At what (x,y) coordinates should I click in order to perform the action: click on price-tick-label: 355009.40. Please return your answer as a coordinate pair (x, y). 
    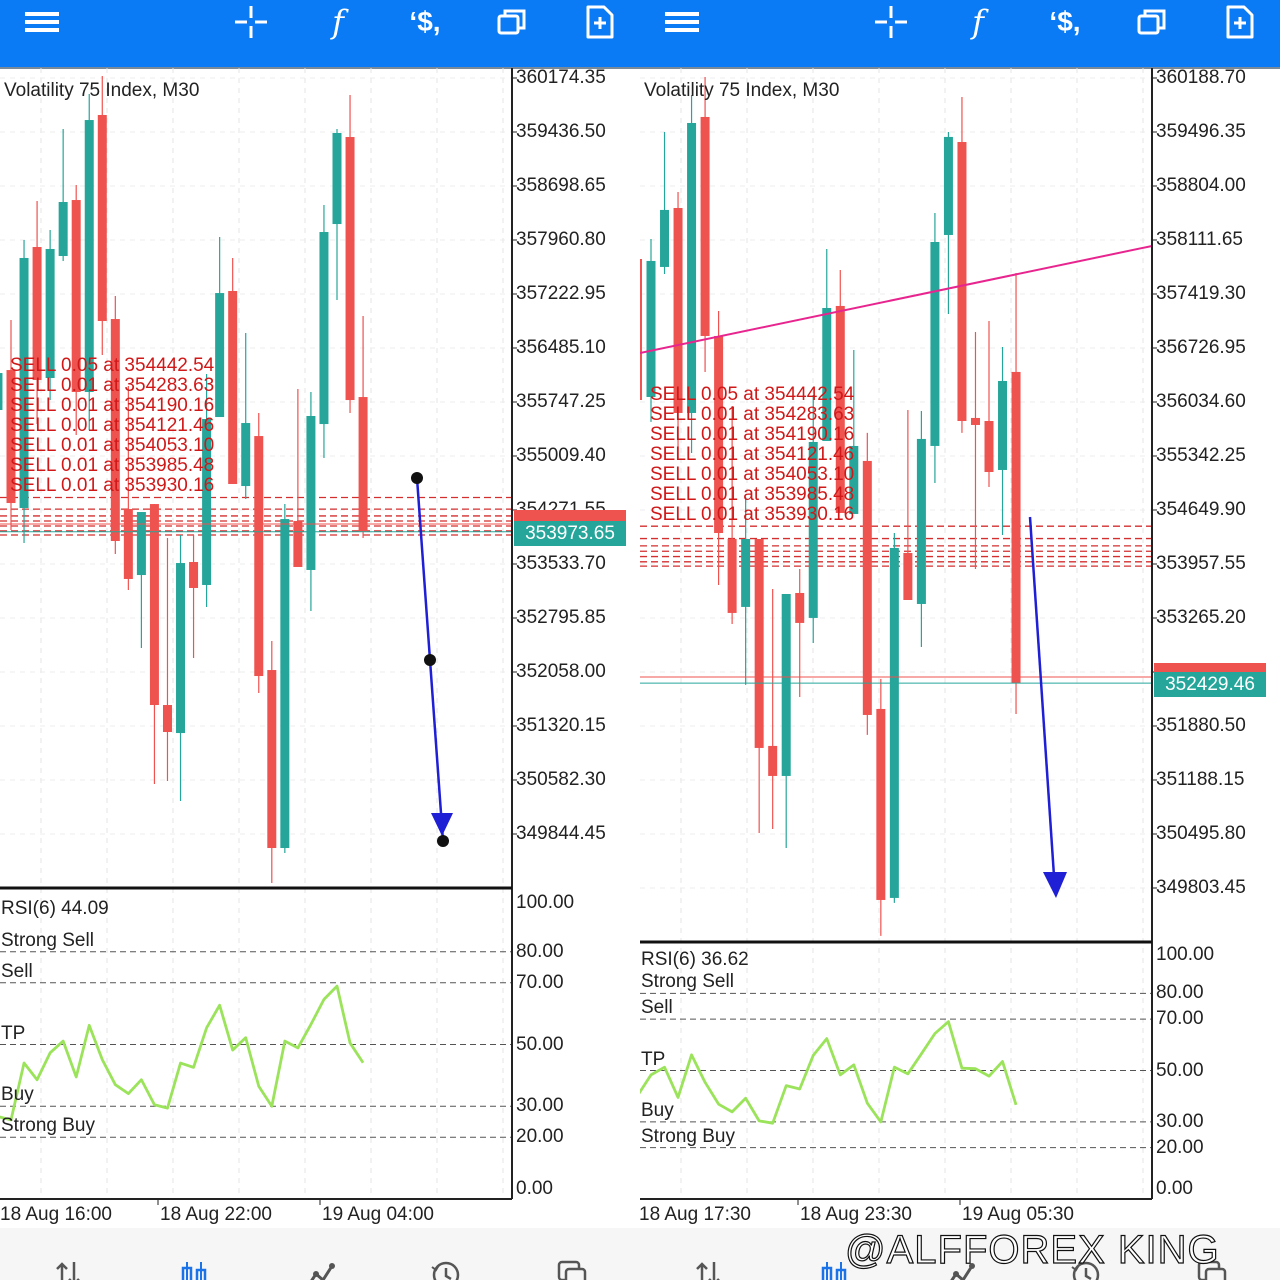
    Looking at the image, I should click on (561, 455).